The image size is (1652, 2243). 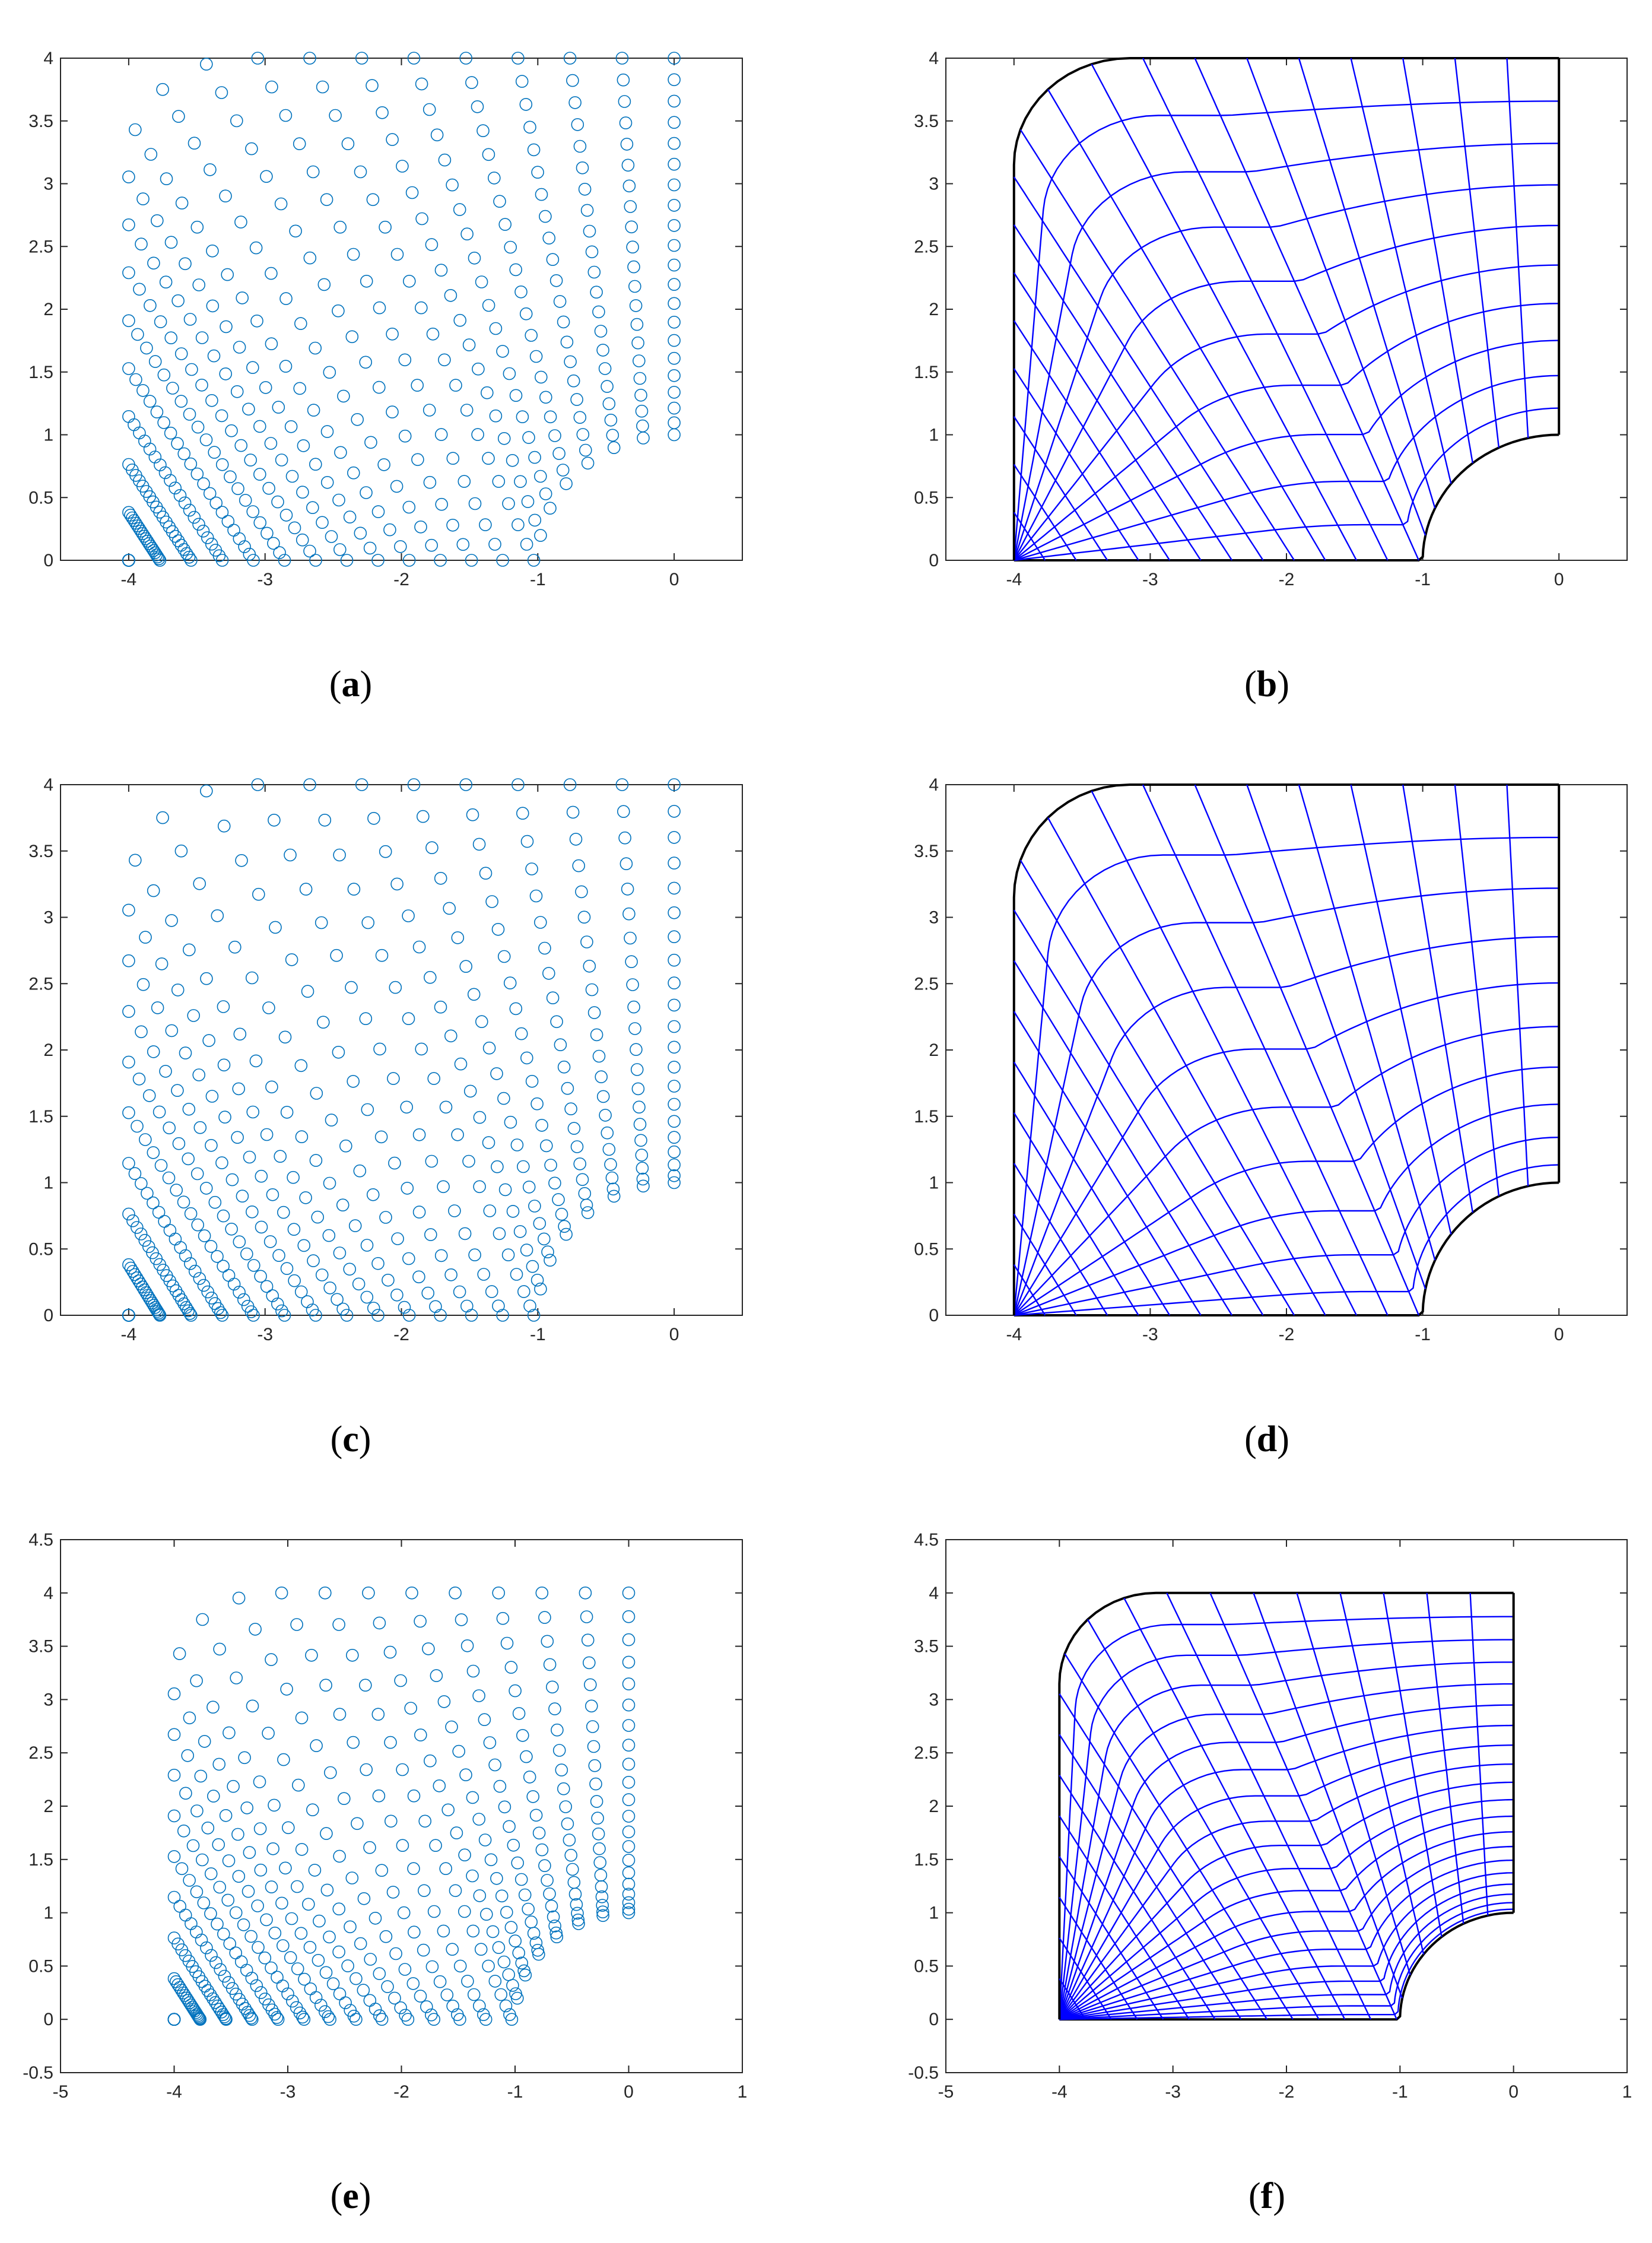 What do you see at coordinates (515, 2092) in the screenshot?
I see `x-tick-label: -1` at bounding box center [515, 2092].